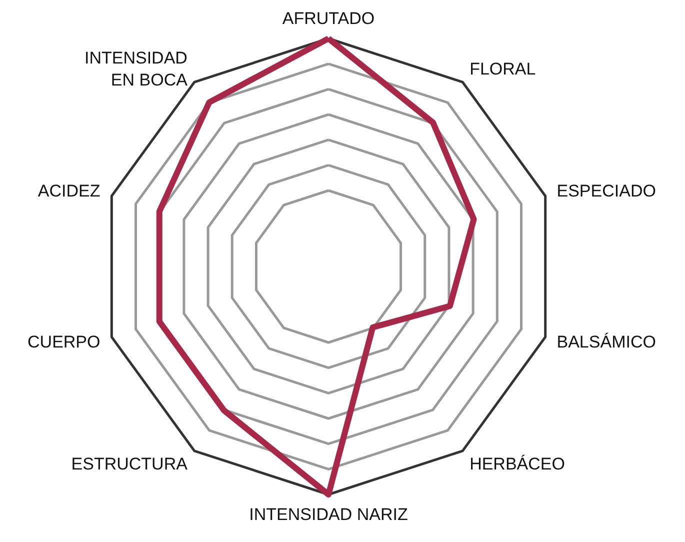 Image resolution: width=685 pixels, height=542 pixels. I want to click on spoke-label: AFRUTADO, so click(328, 18).